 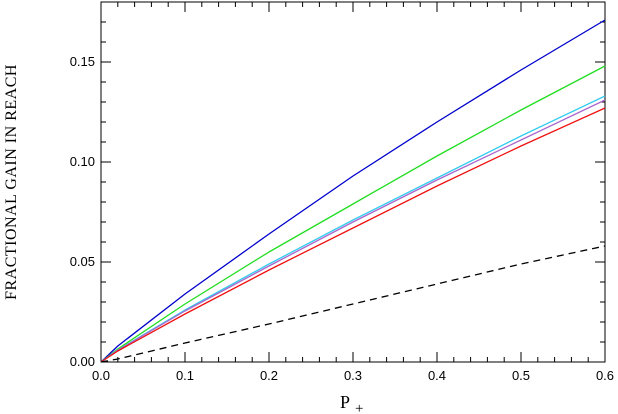 I want to click on y-tick-label: 0.00, so click(x=82, y=361).